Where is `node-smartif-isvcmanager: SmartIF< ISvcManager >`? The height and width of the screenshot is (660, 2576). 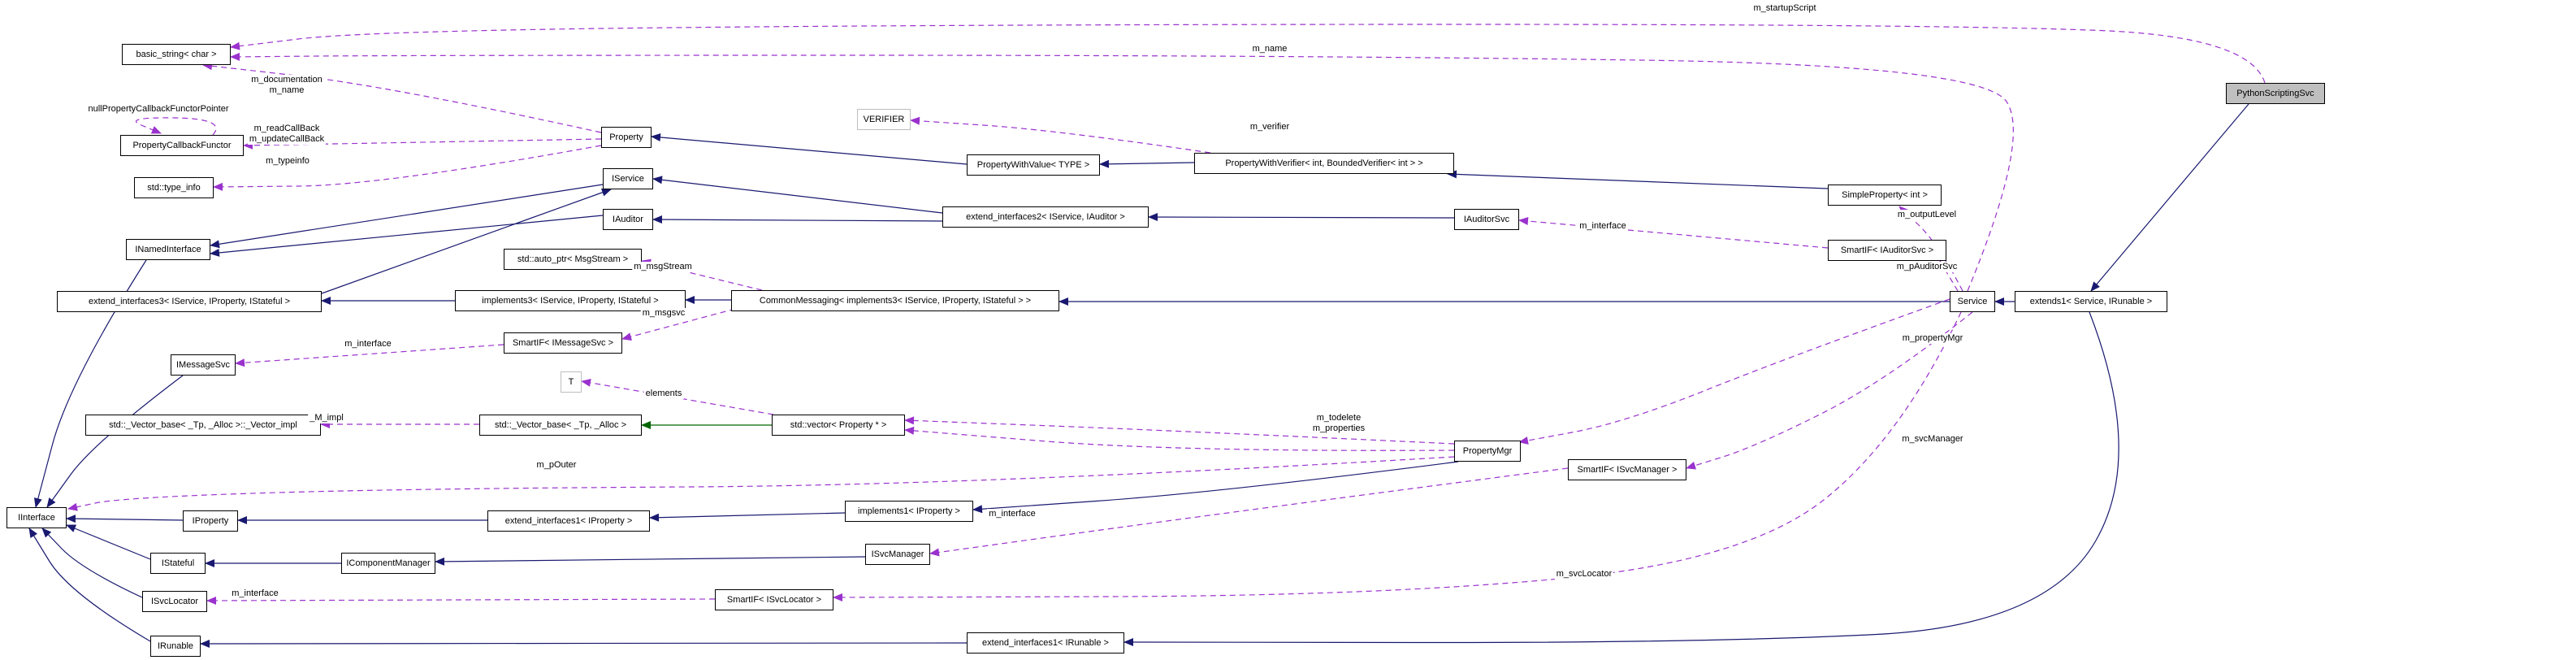 node-smartif-isvcmanager: SmartIF< ISvcManager > is located at coordinates (1627, 469).